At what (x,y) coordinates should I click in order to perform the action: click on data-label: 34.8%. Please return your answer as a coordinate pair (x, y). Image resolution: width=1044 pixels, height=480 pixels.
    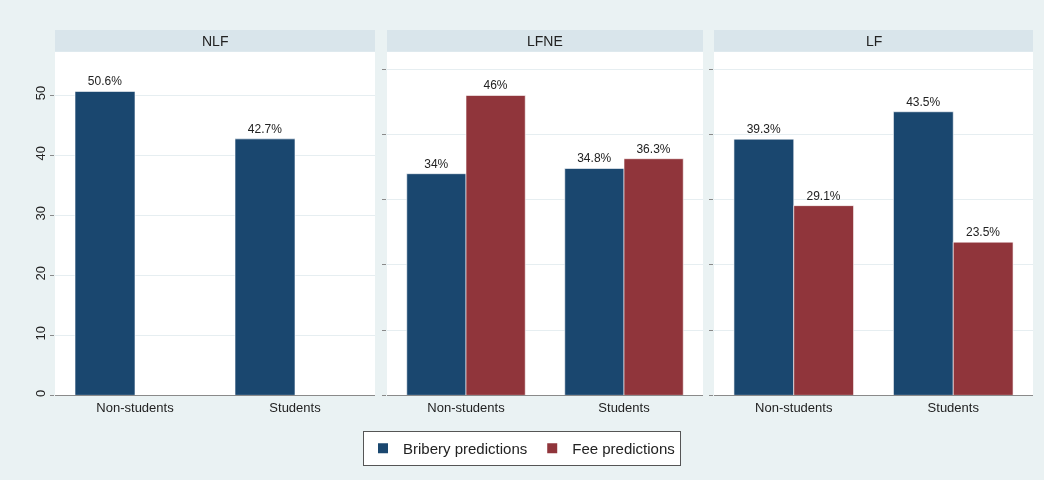
    Looking at the image, I should click on (594, 158).